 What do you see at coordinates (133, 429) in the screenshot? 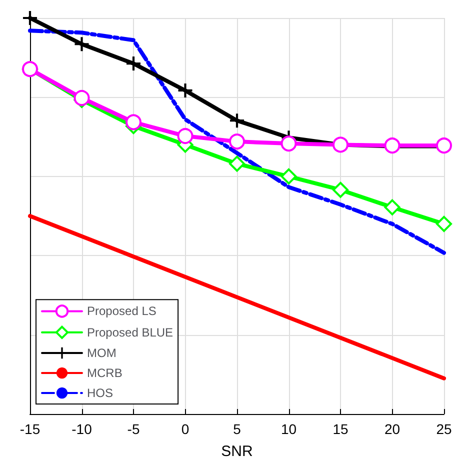
I see `x-tick-label: -5` at bounding box center [133, 429].